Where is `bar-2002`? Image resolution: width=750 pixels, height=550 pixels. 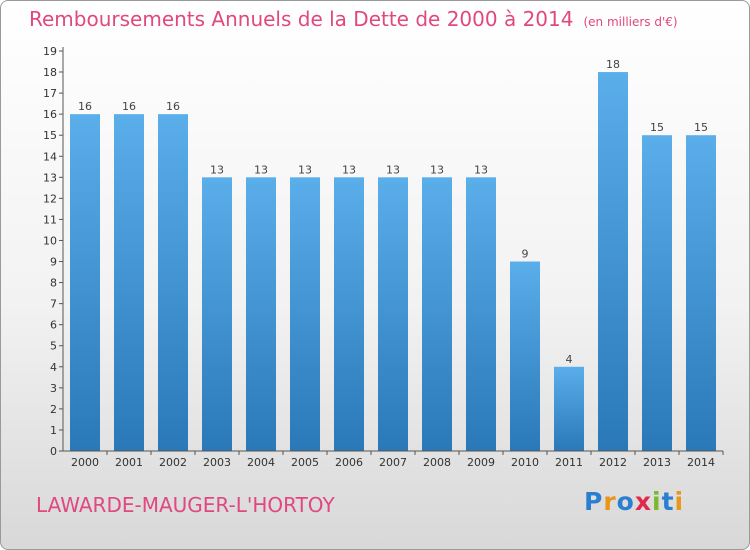
bar-2002 is located at coordinates (173, 282).